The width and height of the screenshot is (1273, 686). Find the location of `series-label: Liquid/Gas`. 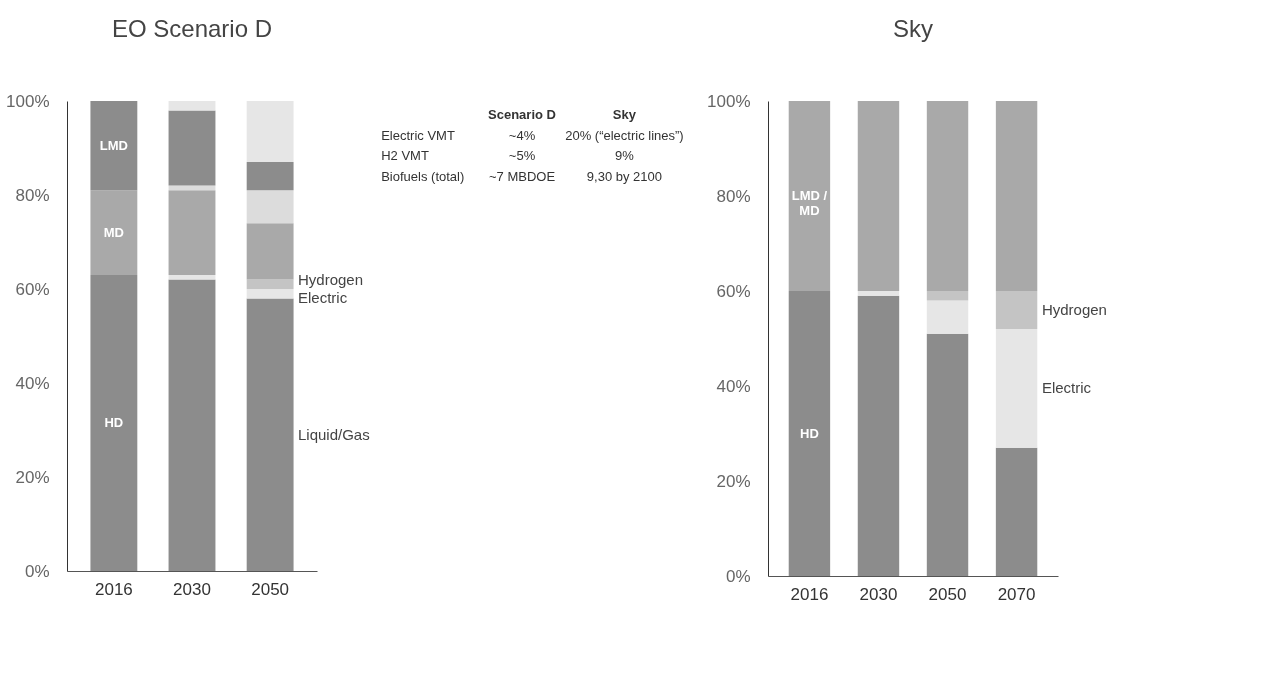

series-label: Liquid/Gas is located at coordinates (334, 434).